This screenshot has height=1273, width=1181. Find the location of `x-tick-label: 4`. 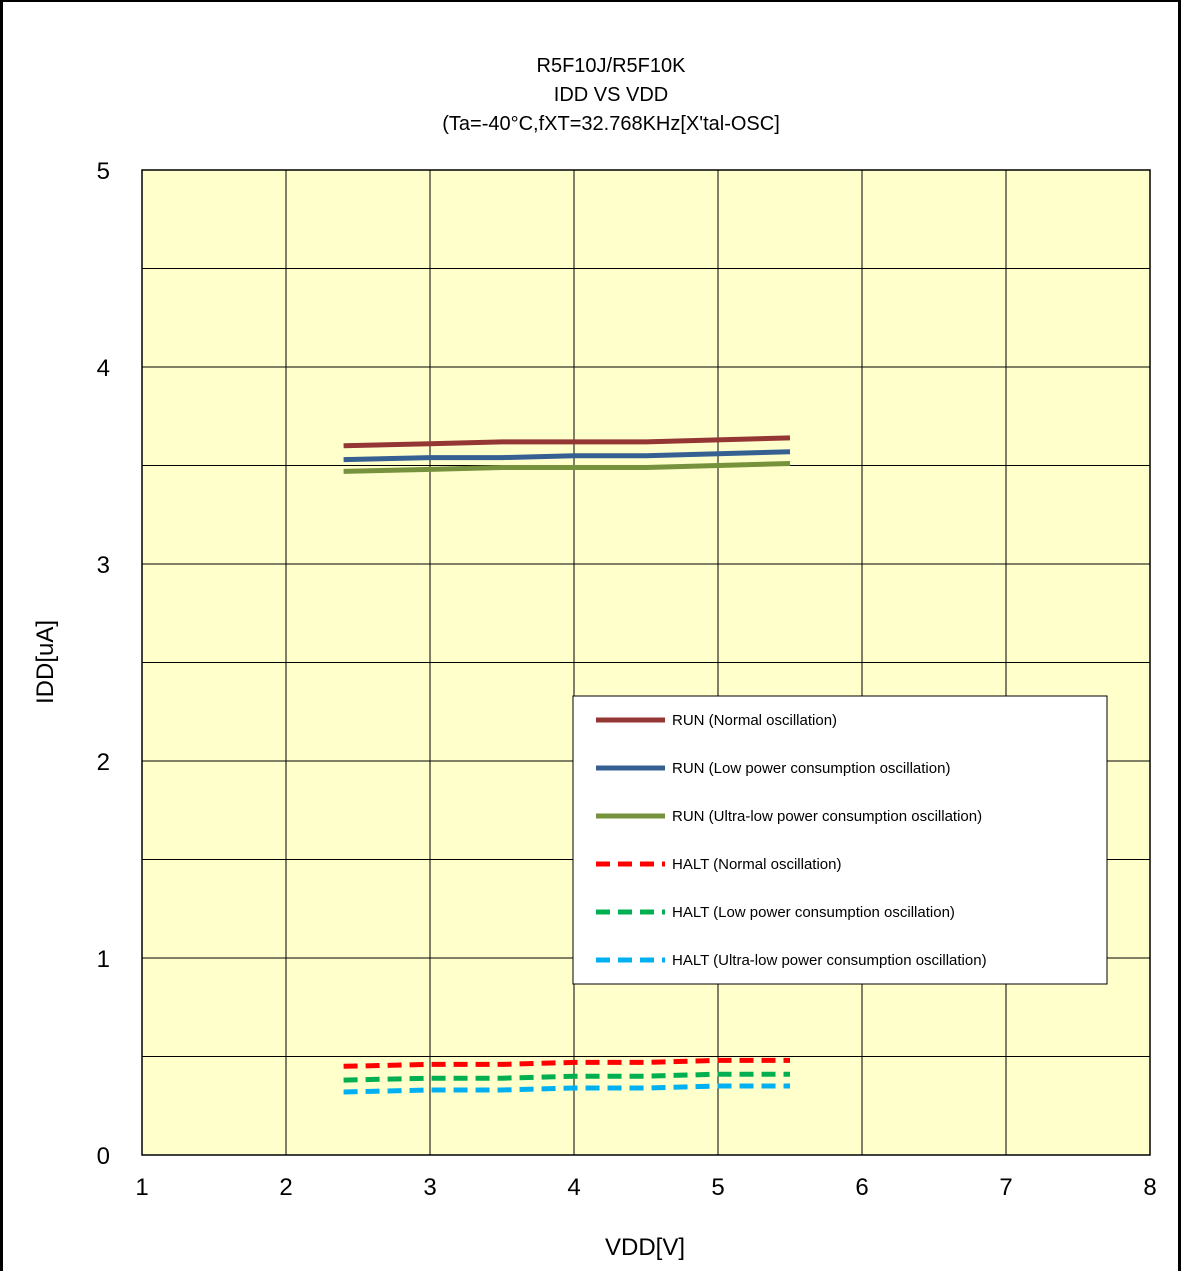

x-tick-label: 4 is located at coordinates (573, 1187).